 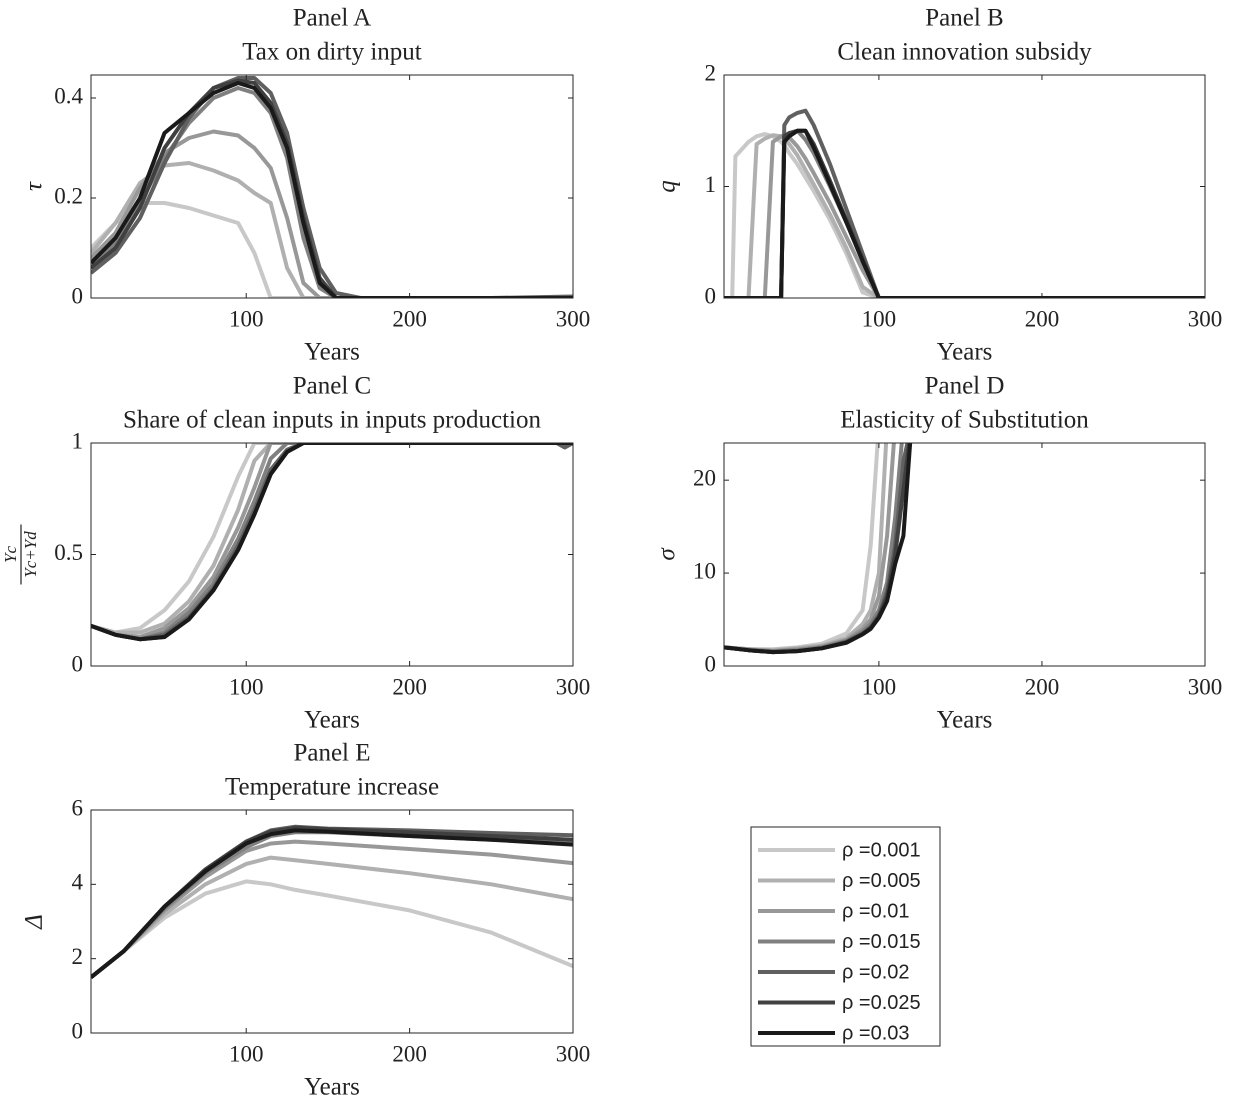 I want to click on y-tick-label: 10, so click(x=704, y=570).